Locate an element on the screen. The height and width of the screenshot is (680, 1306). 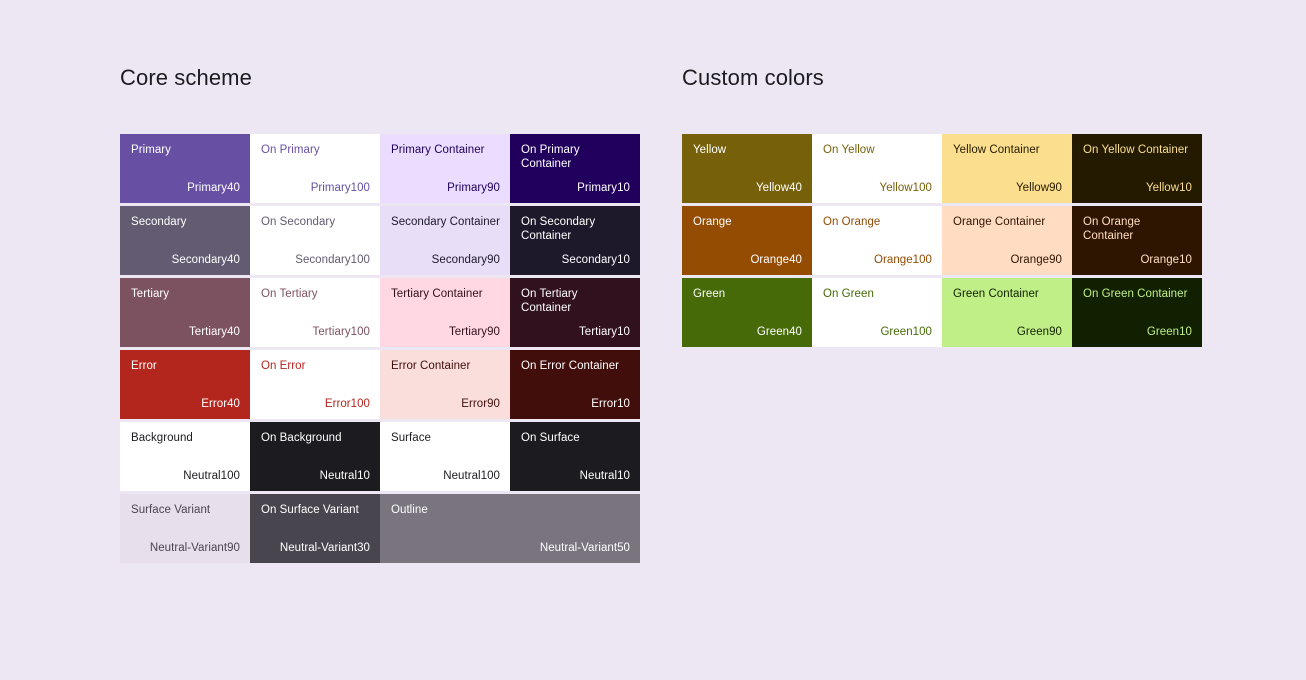
color-swatch: On Yellow Container Yellow10 is located at coordinates (1137, 168).